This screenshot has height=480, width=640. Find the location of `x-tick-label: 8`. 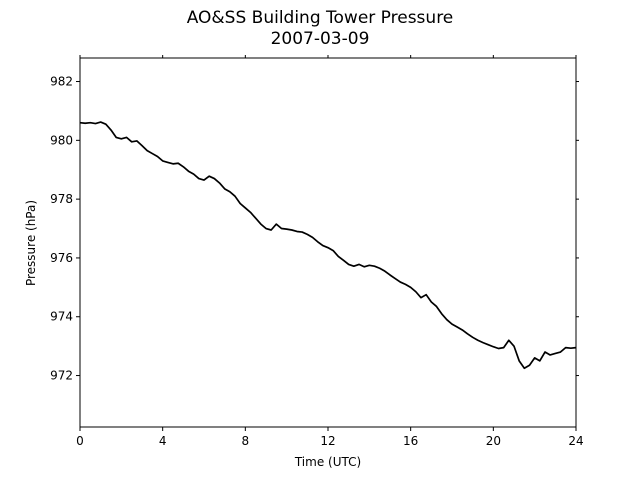

x-tick-label: 8 is located at coordinates (246, 441).